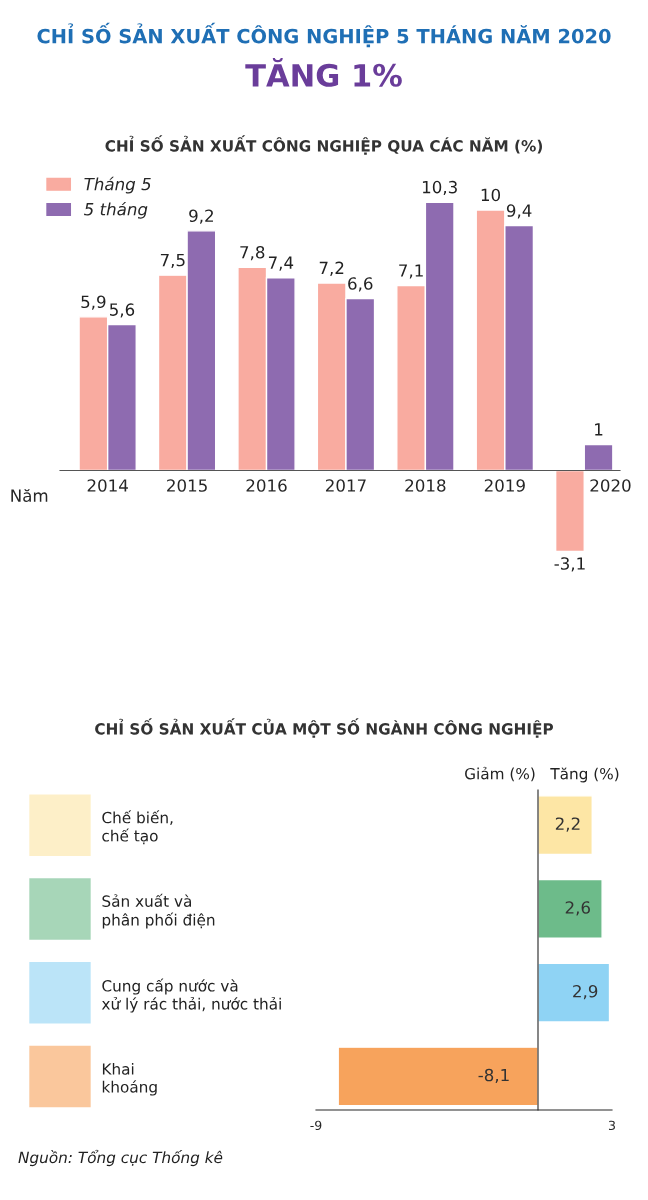 The image size is (648, 1200). What do you see at coordinates (491, 195) in the screenshot?
I see `data-label: 10` at bounding box center [491, 195].